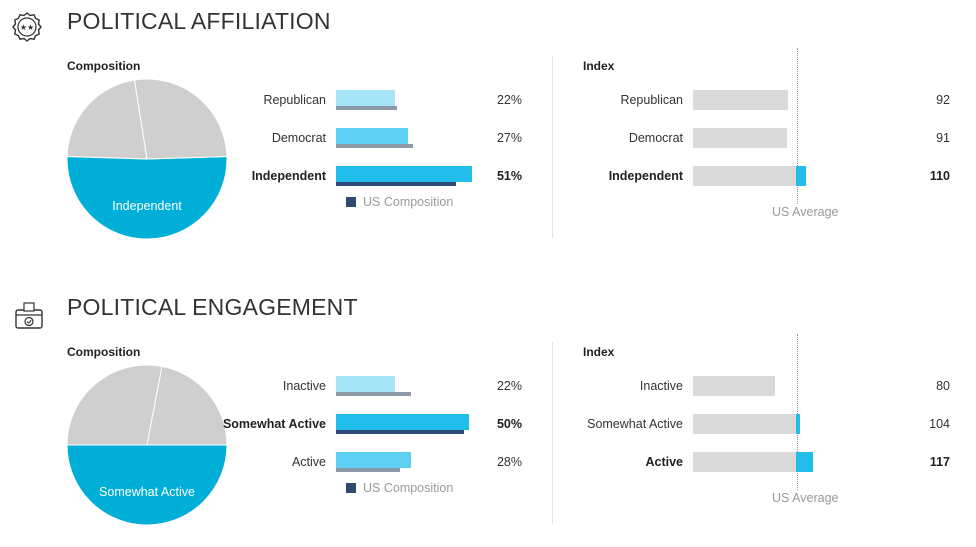 The image size is (976, 547). I want to click on composition-row-independent: Independent 51%, so click(370, 178).